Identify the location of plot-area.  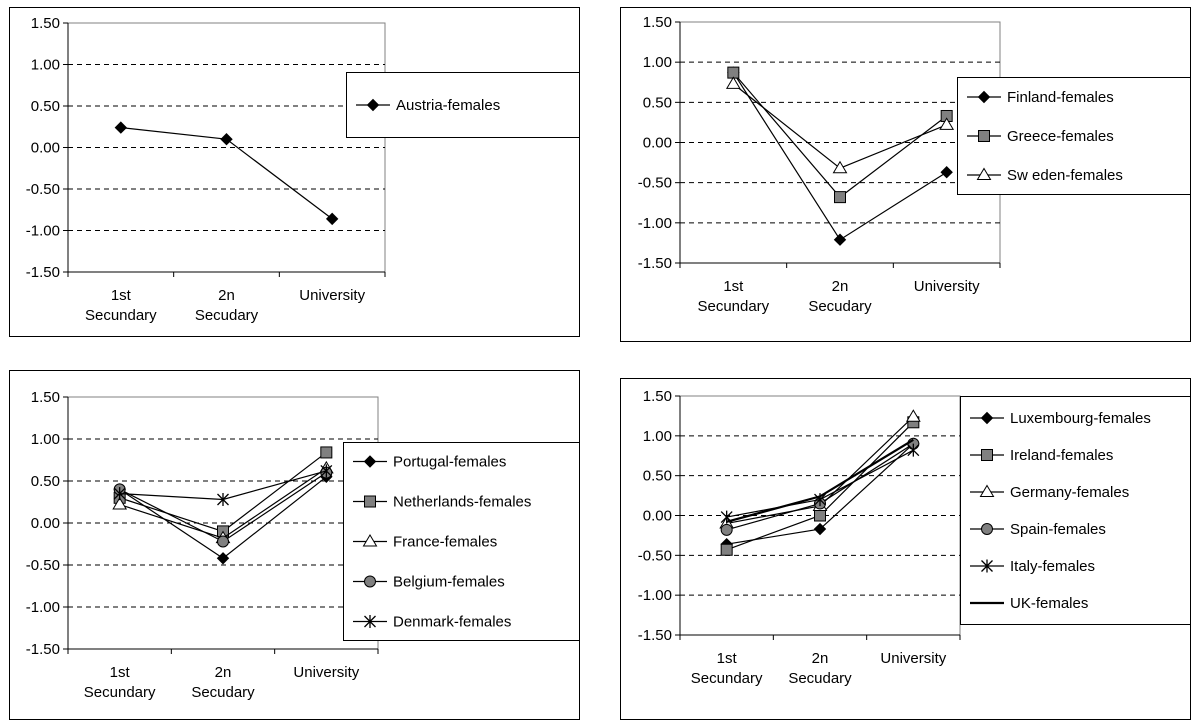
(840, 142).